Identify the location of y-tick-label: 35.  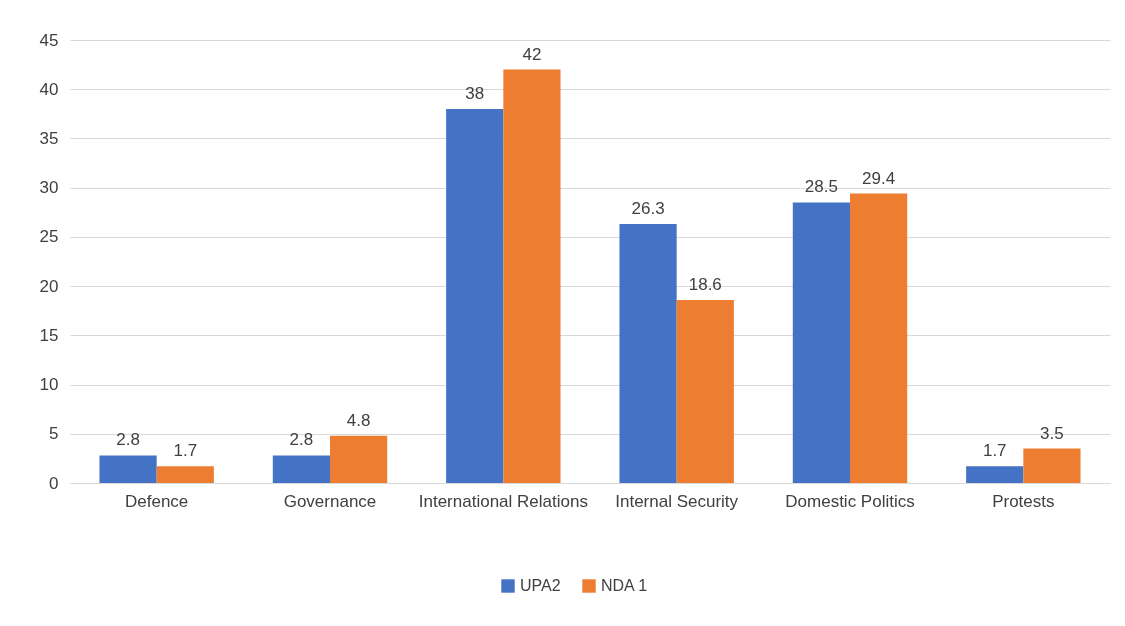
(49, 138).